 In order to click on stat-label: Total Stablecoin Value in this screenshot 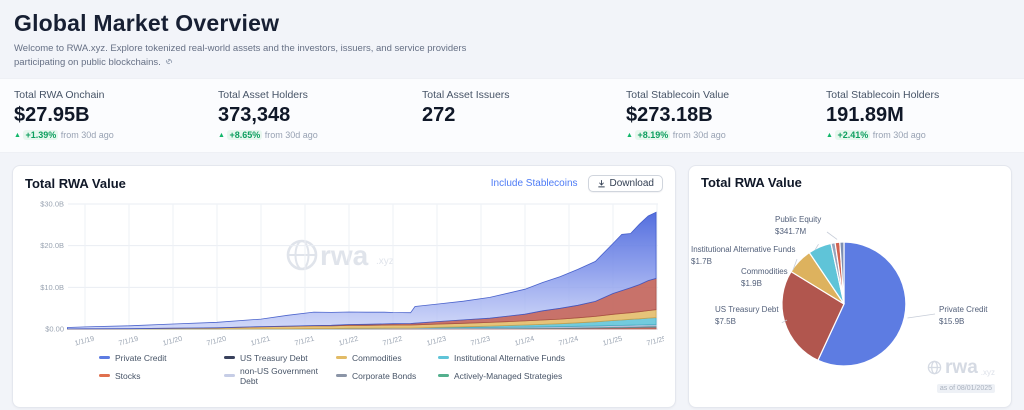, I will do `click(678, 94)`.